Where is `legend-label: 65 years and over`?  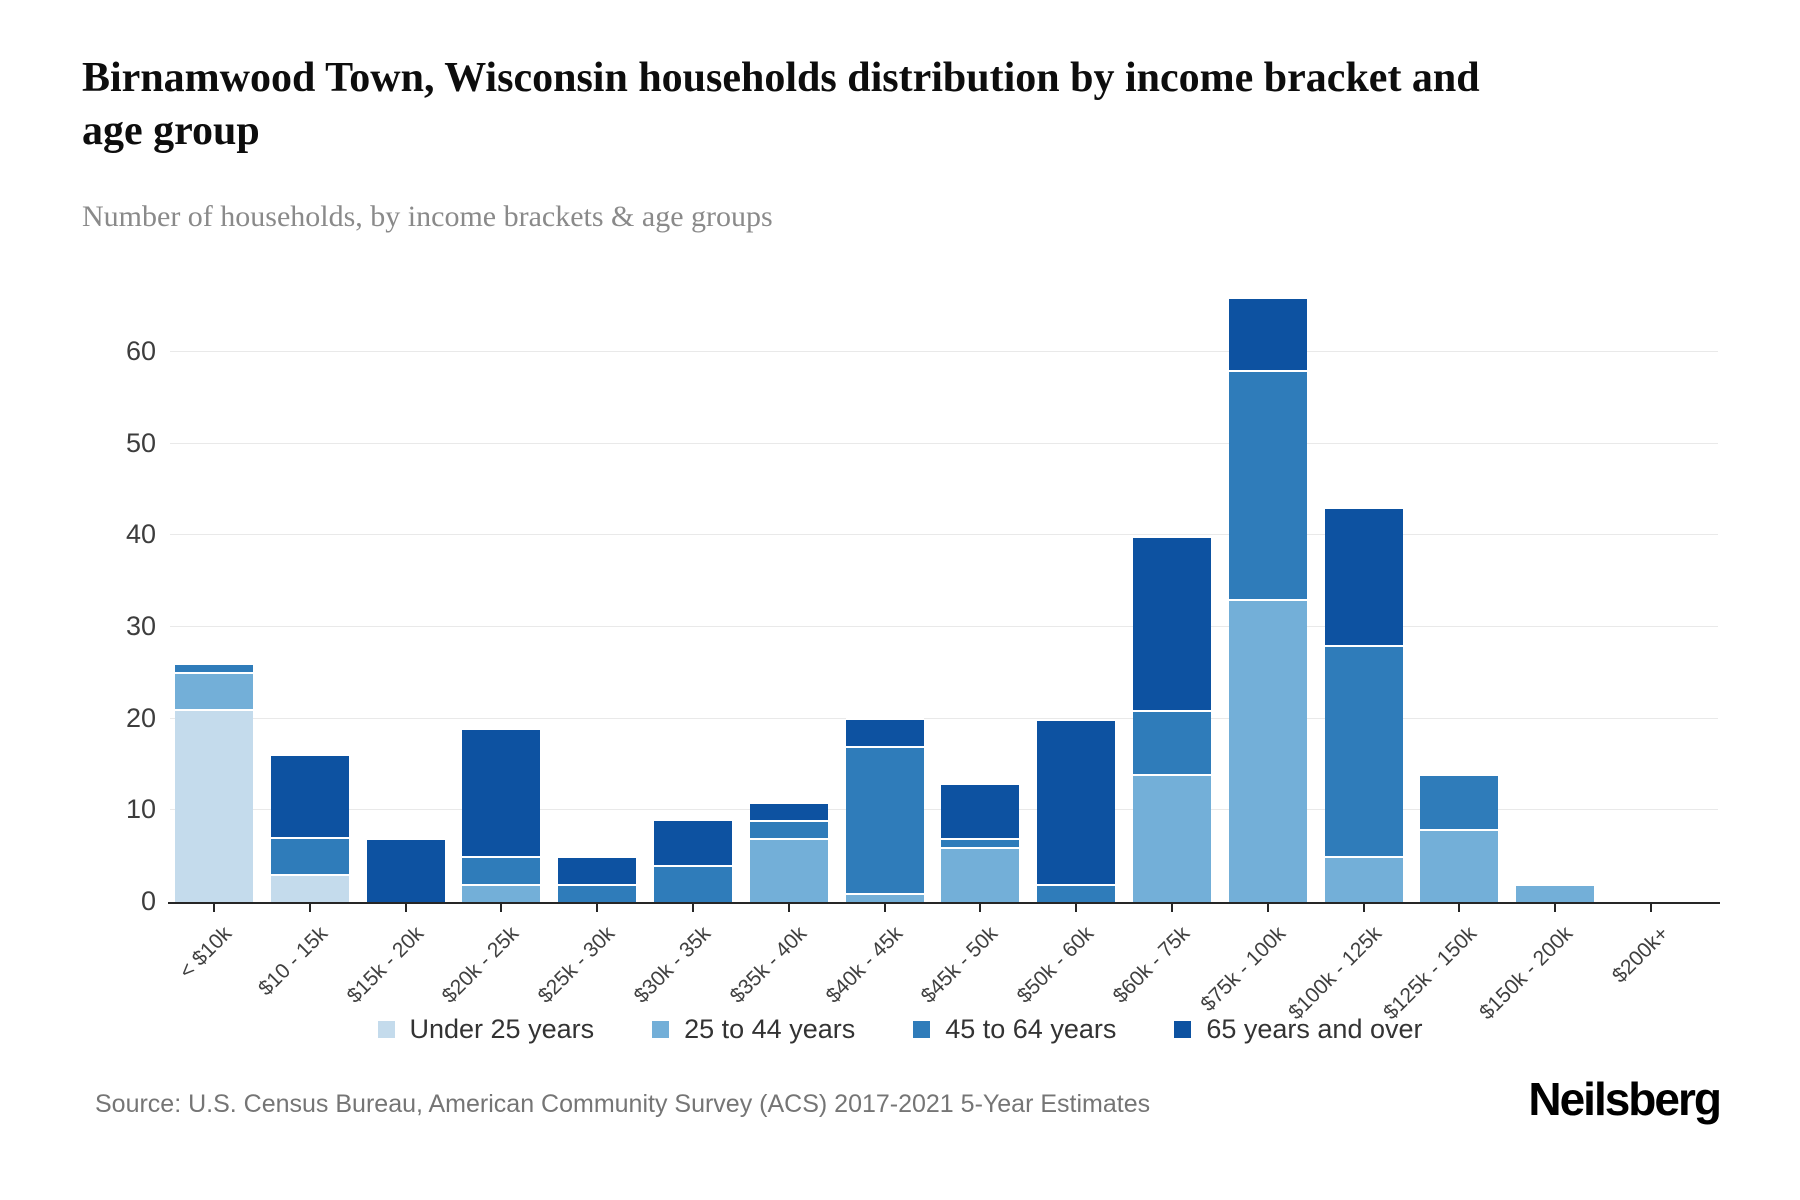 legend-label: 65 years and over is located at coordinates (1314, 1029).